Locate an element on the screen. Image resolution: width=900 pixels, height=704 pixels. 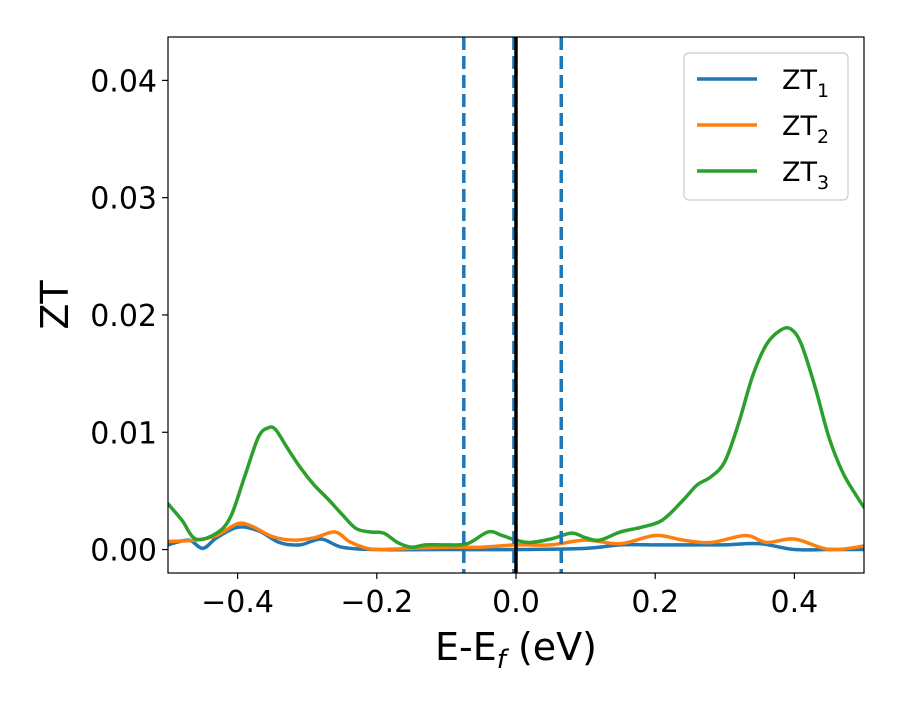
x-axis-title-main: E-E is located at coordinates (466, 647).